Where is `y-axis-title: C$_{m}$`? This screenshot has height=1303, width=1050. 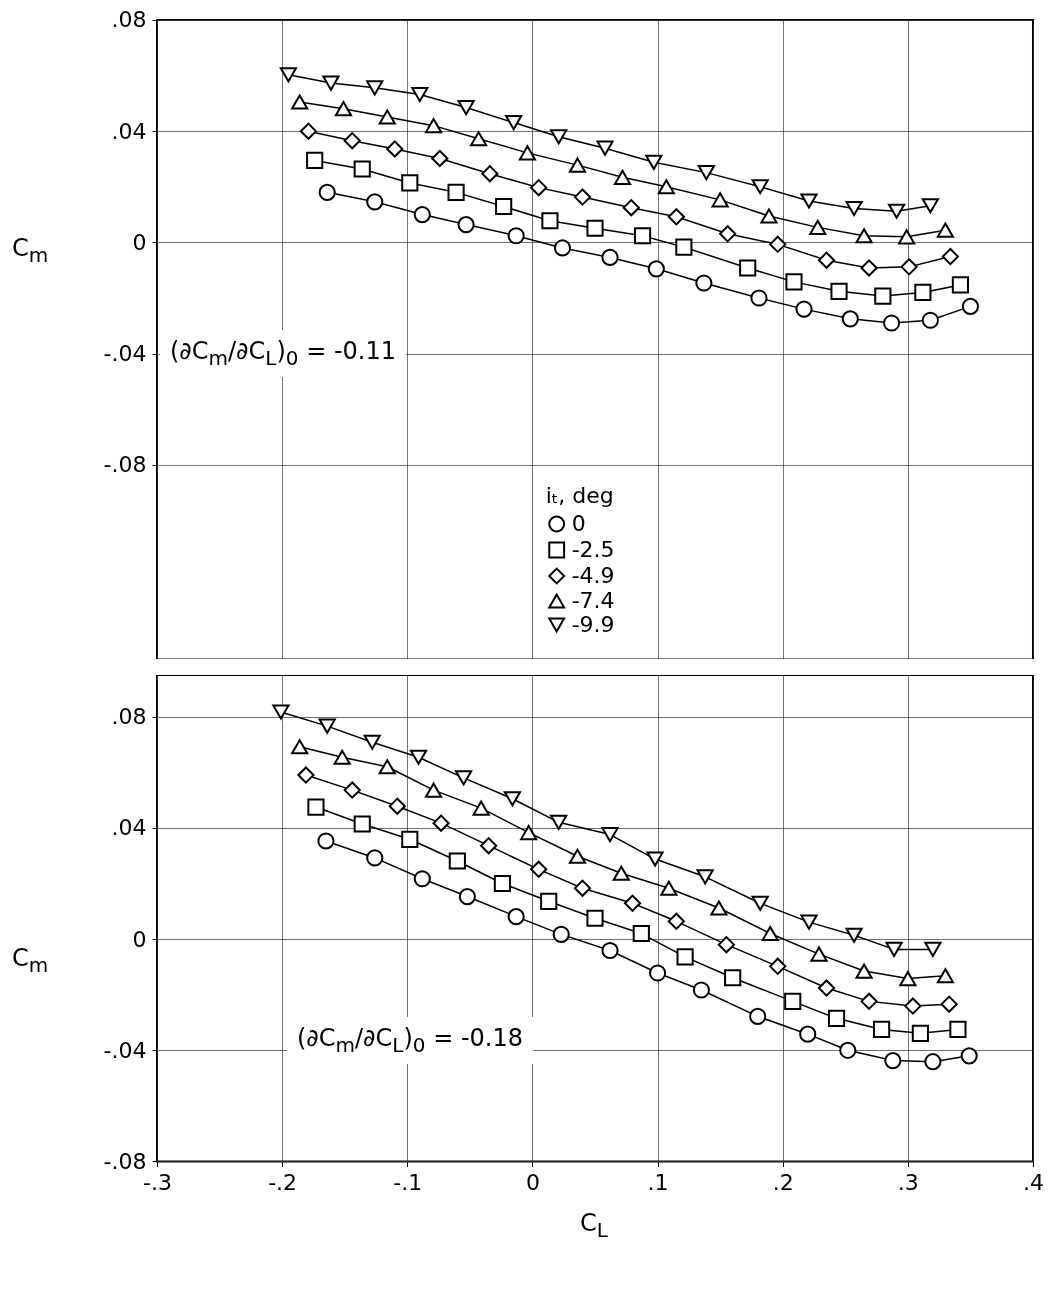 y-axis-title: C$_{m}$ is located at coordinates (30, 250).